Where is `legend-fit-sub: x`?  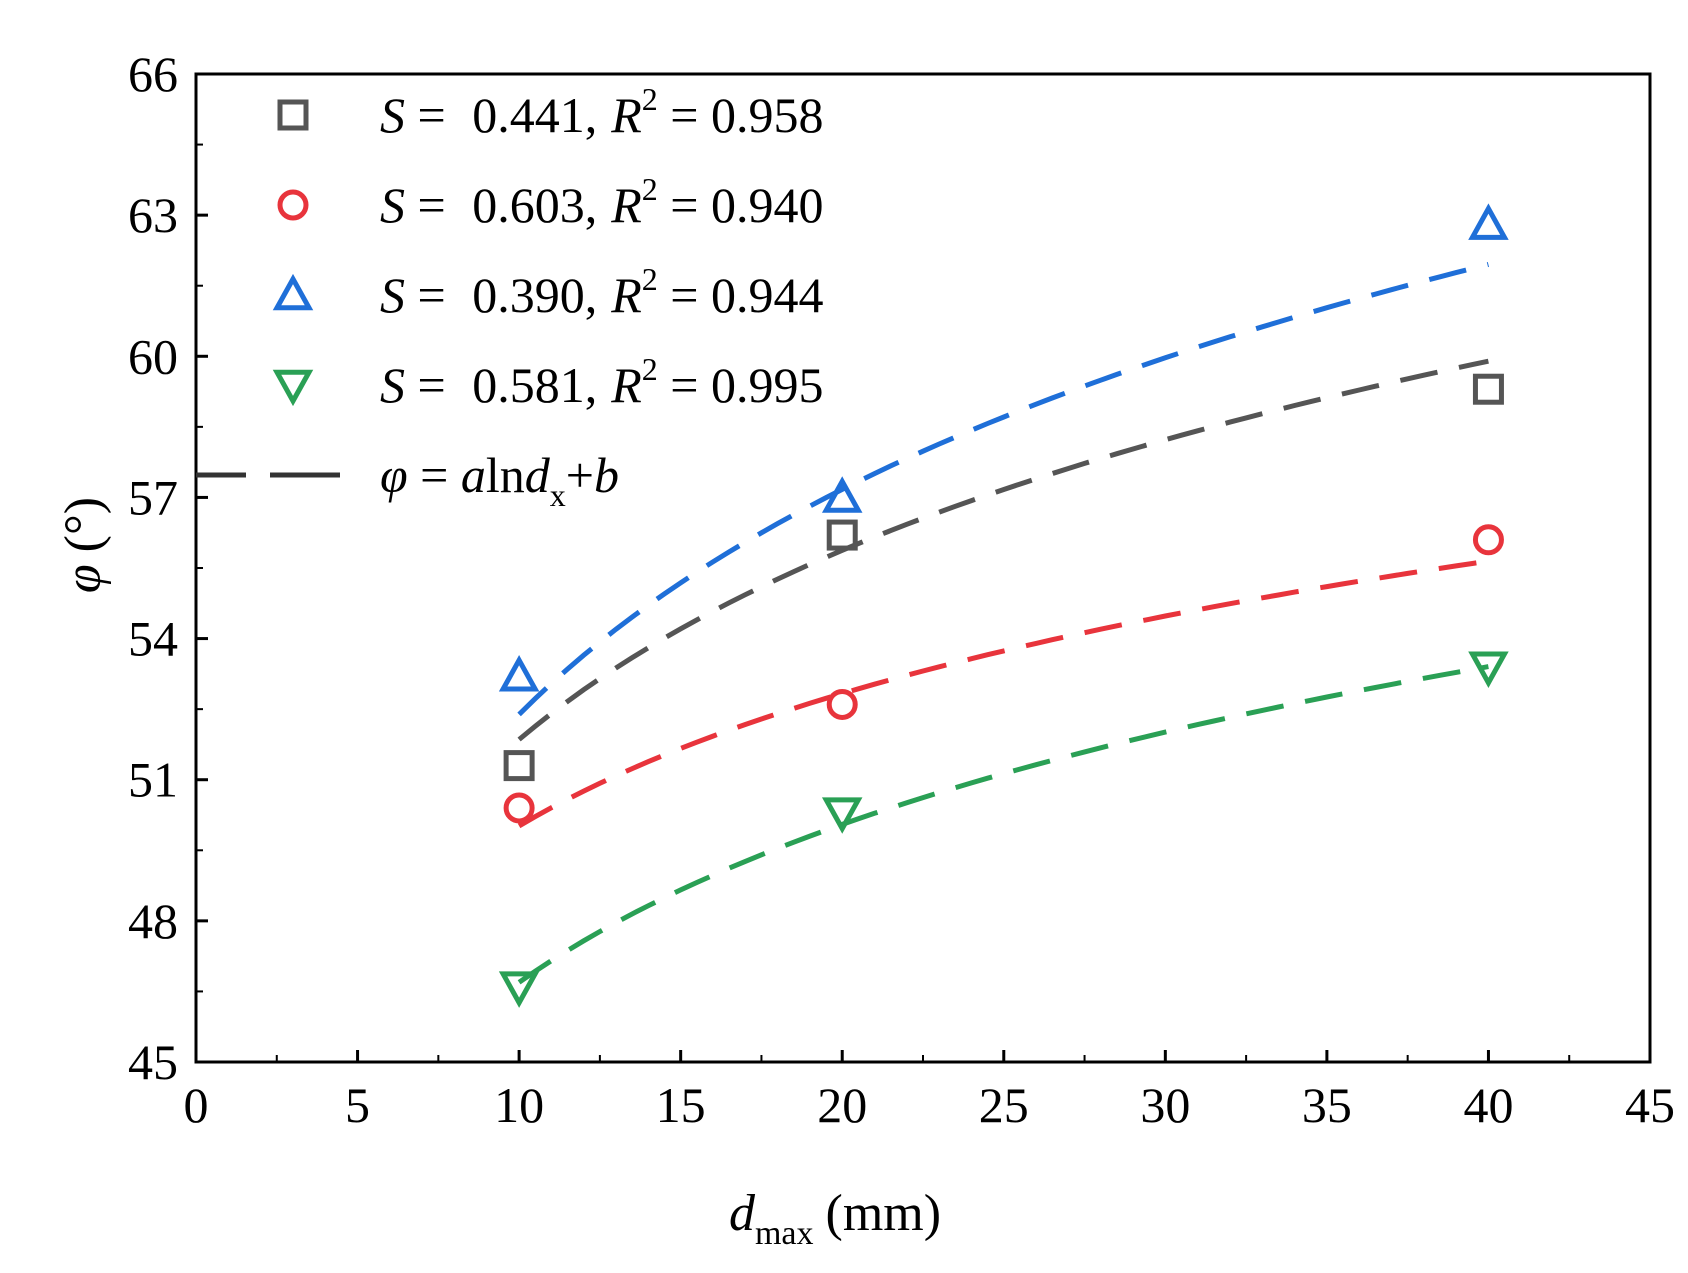 legend-fit-sub: x is located at coordinates (558, 495).